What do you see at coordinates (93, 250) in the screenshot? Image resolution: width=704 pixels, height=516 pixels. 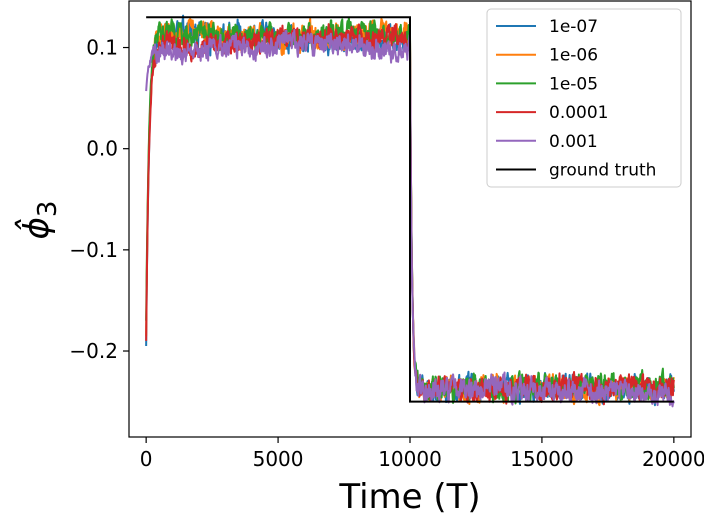 I see `y-tick-label: −0.1` at bounding box center [93, 250].